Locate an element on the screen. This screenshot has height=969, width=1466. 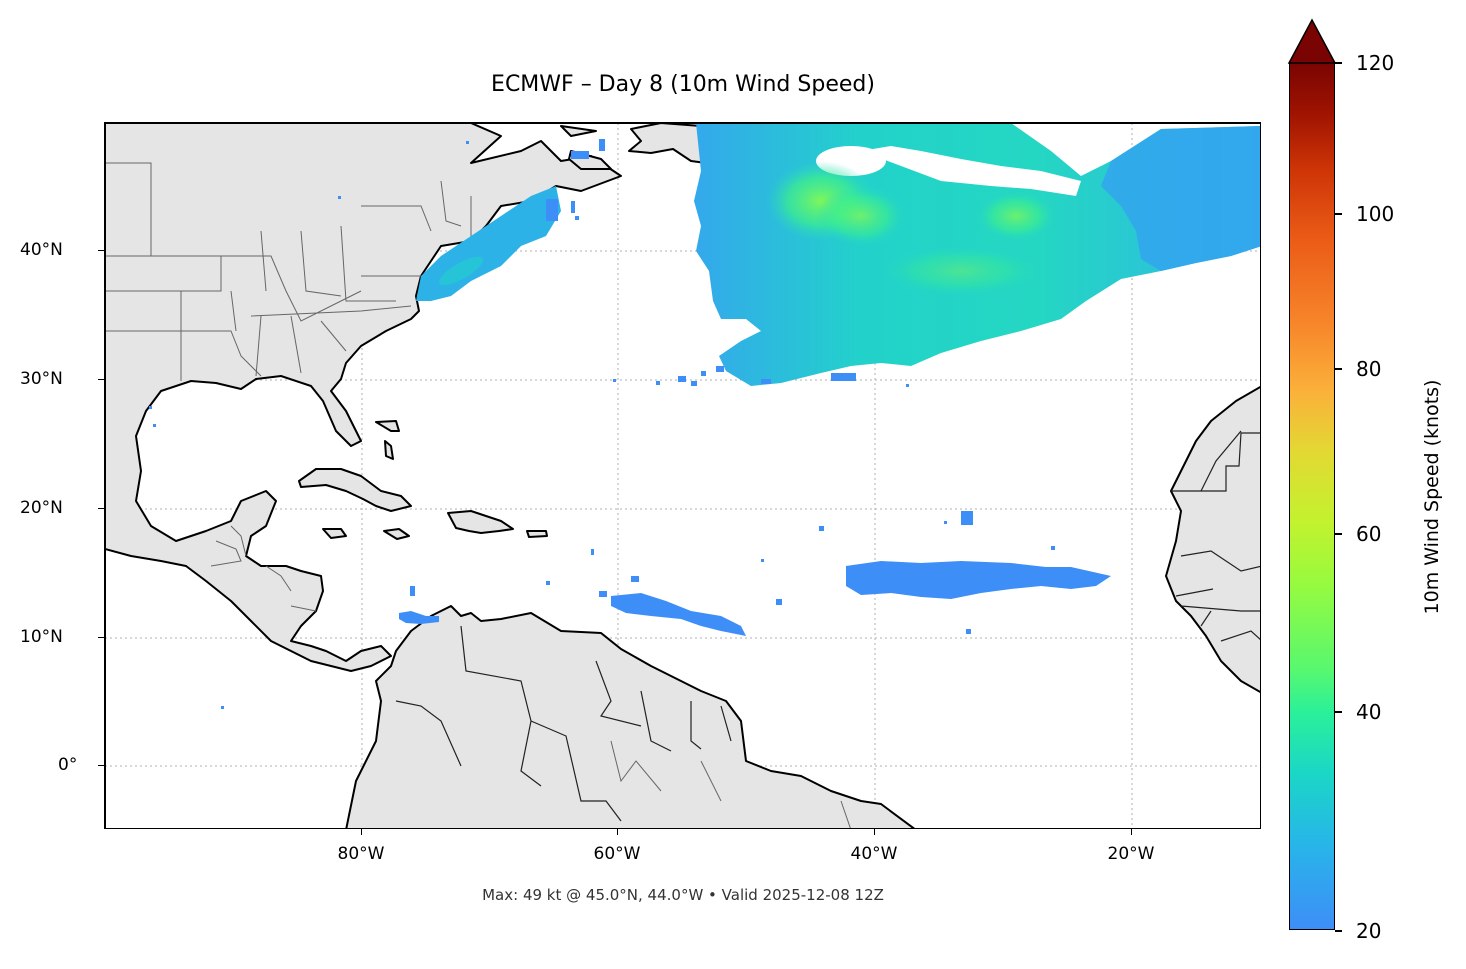
colorbar-gradient is located at coordinates (1312, 496).